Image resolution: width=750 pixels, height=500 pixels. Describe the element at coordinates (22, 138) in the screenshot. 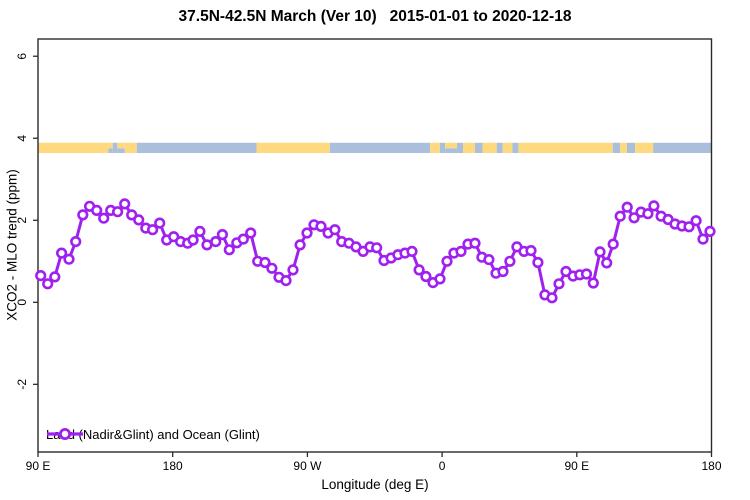

I see `y-tick-label: 4` at that location.